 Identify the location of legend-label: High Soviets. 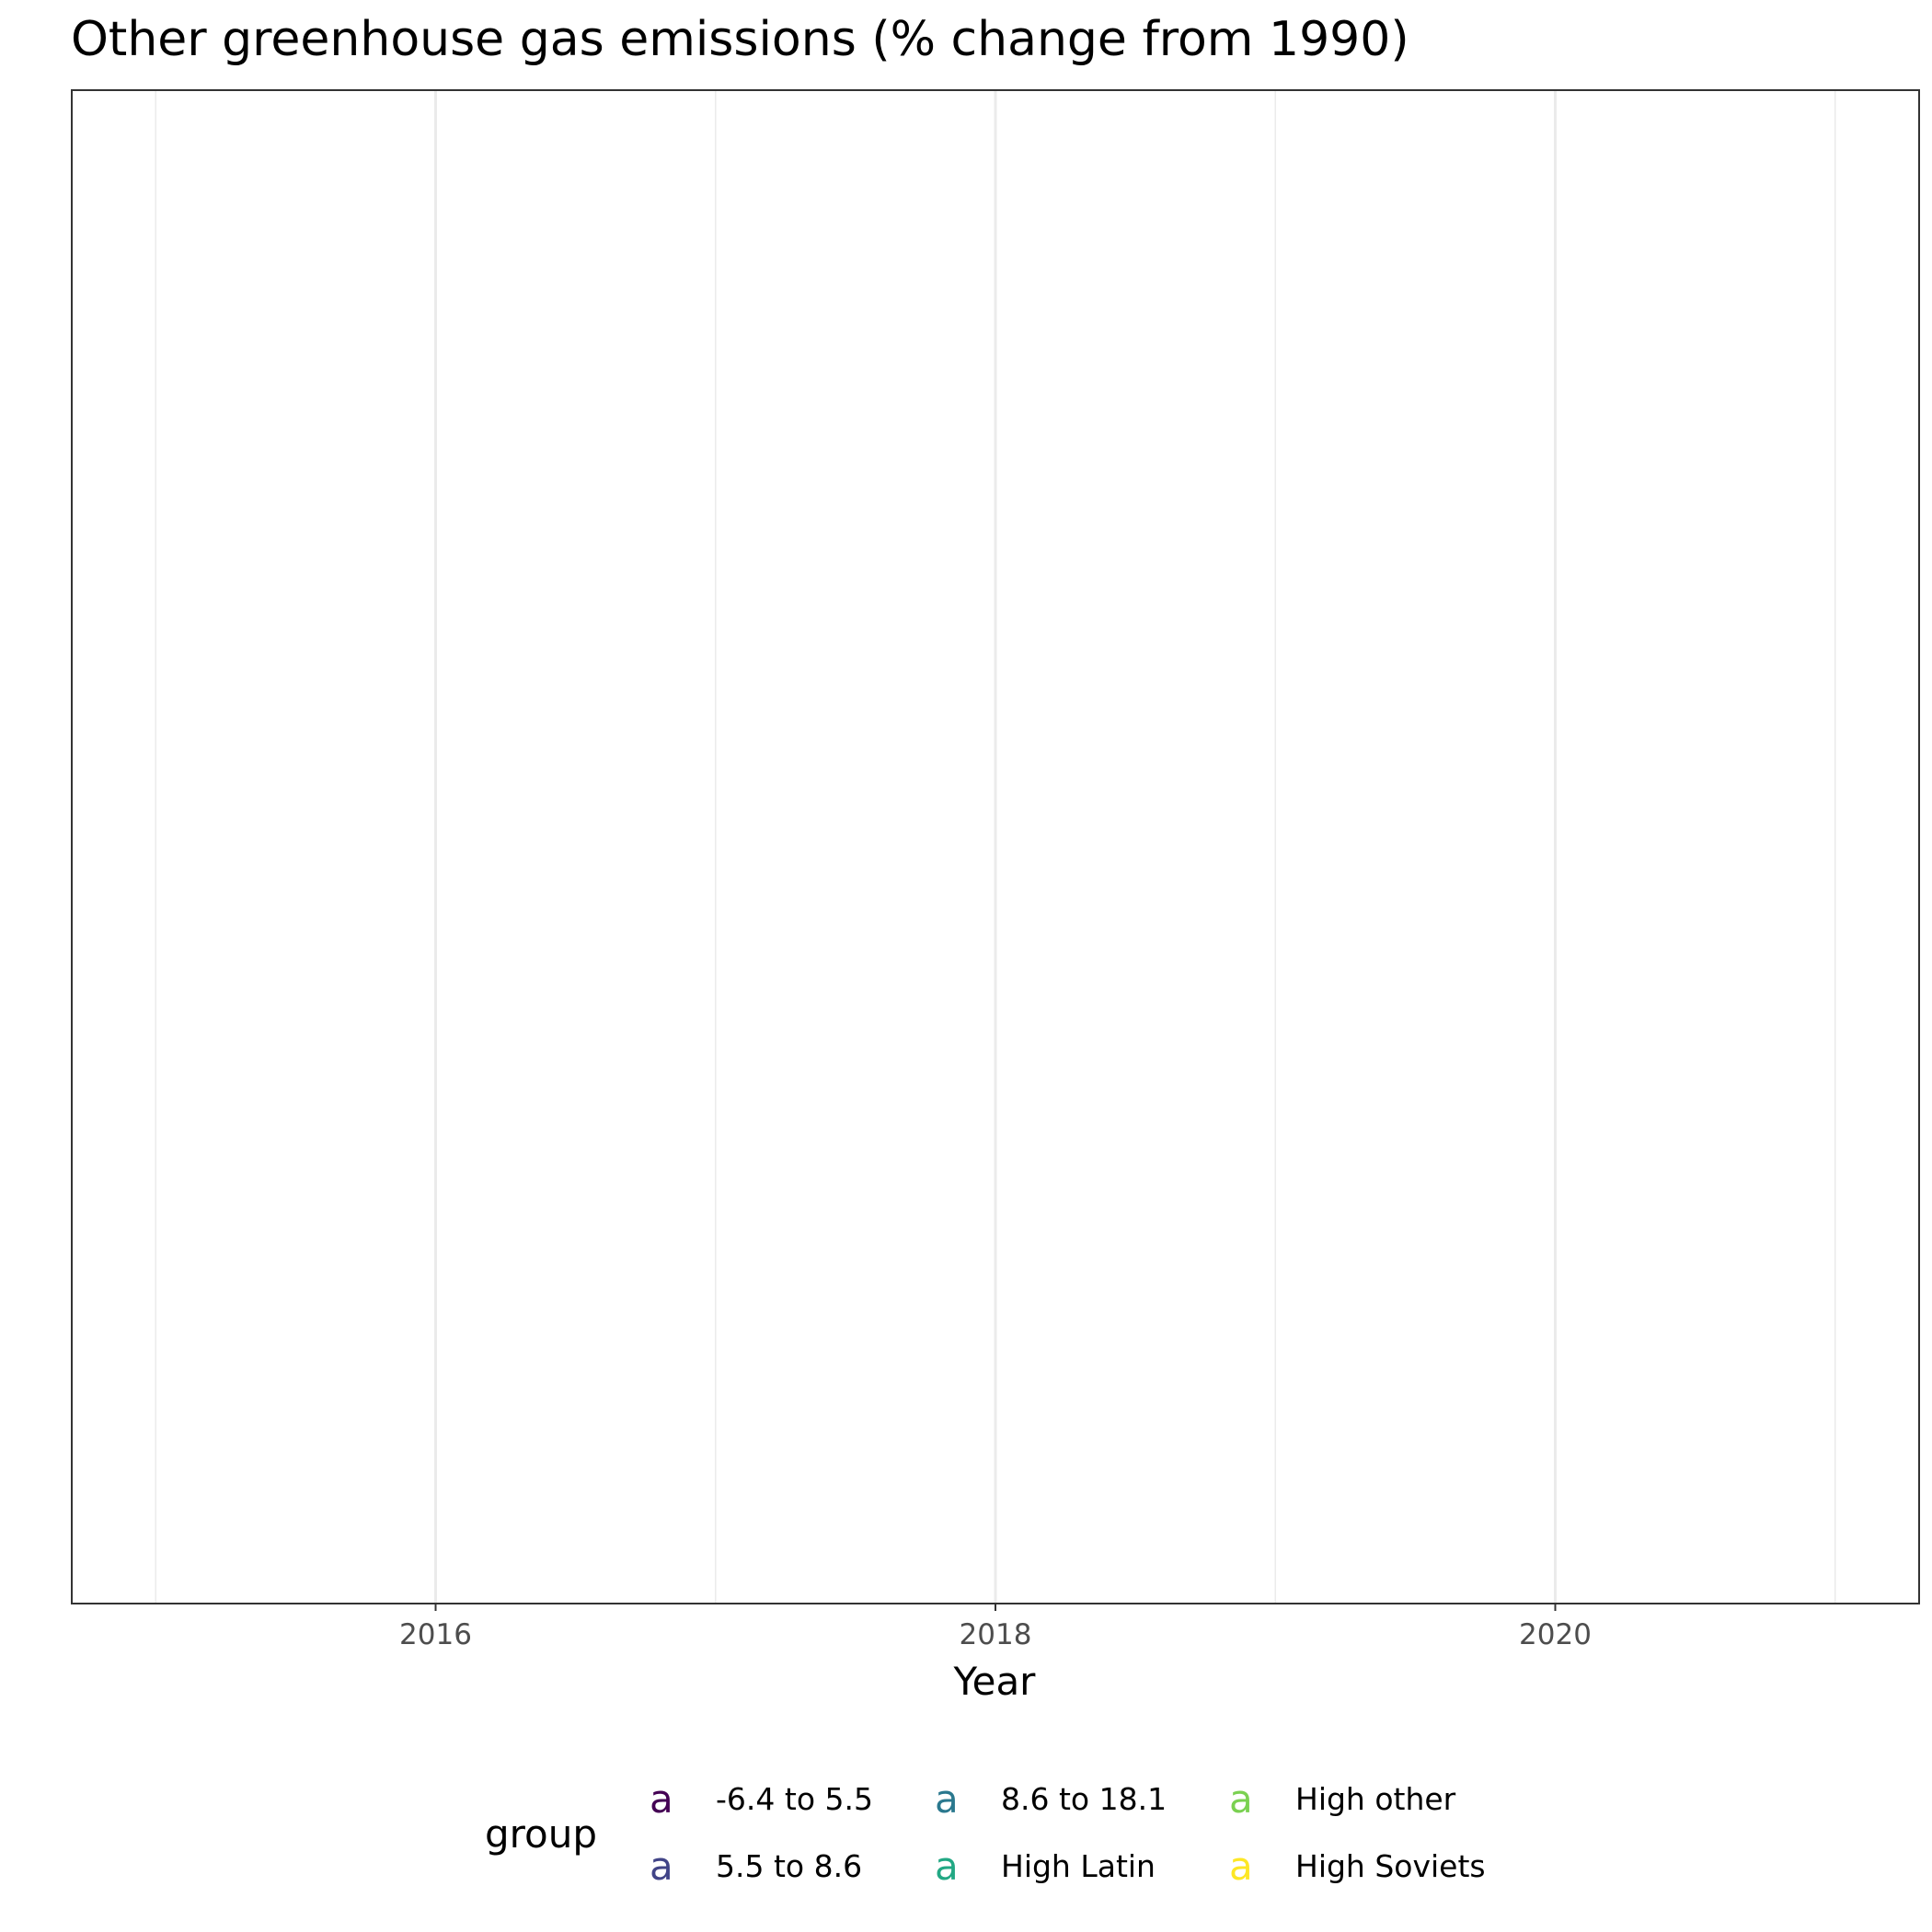
(1390, 1866).